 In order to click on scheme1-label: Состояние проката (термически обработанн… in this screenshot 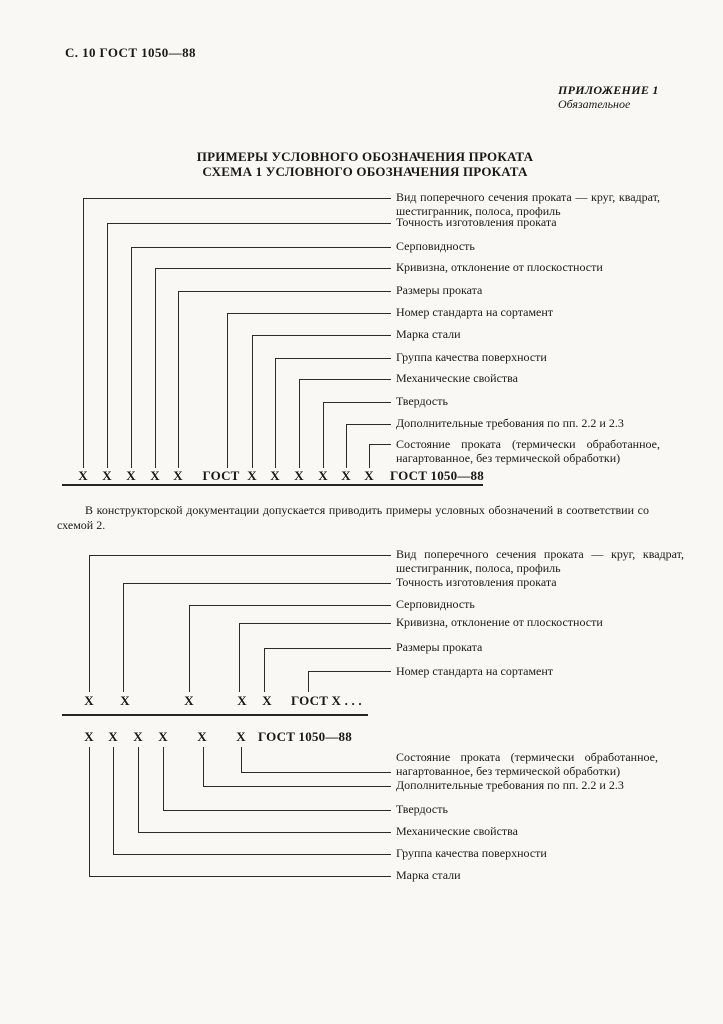, I will do `click(528, 451)`.